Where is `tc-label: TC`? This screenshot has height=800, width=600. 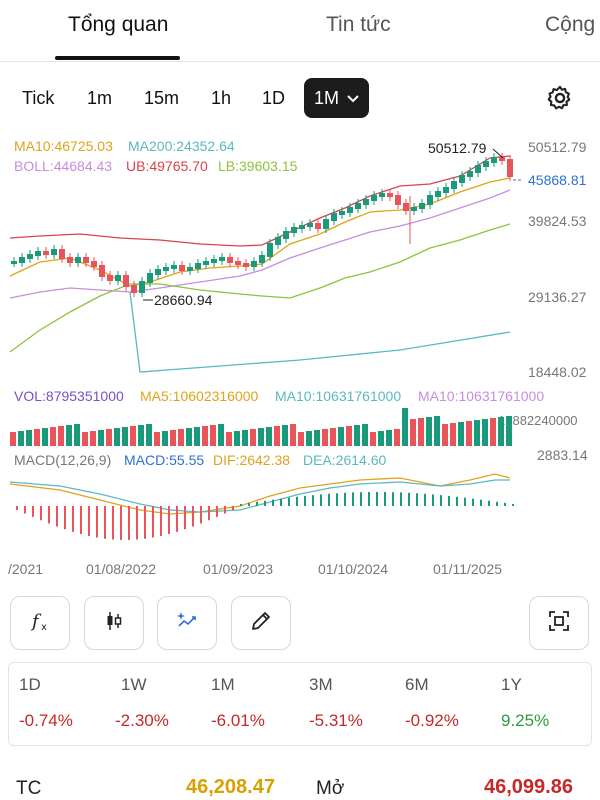
tc-label: TC is located at coordinates (29, 788).